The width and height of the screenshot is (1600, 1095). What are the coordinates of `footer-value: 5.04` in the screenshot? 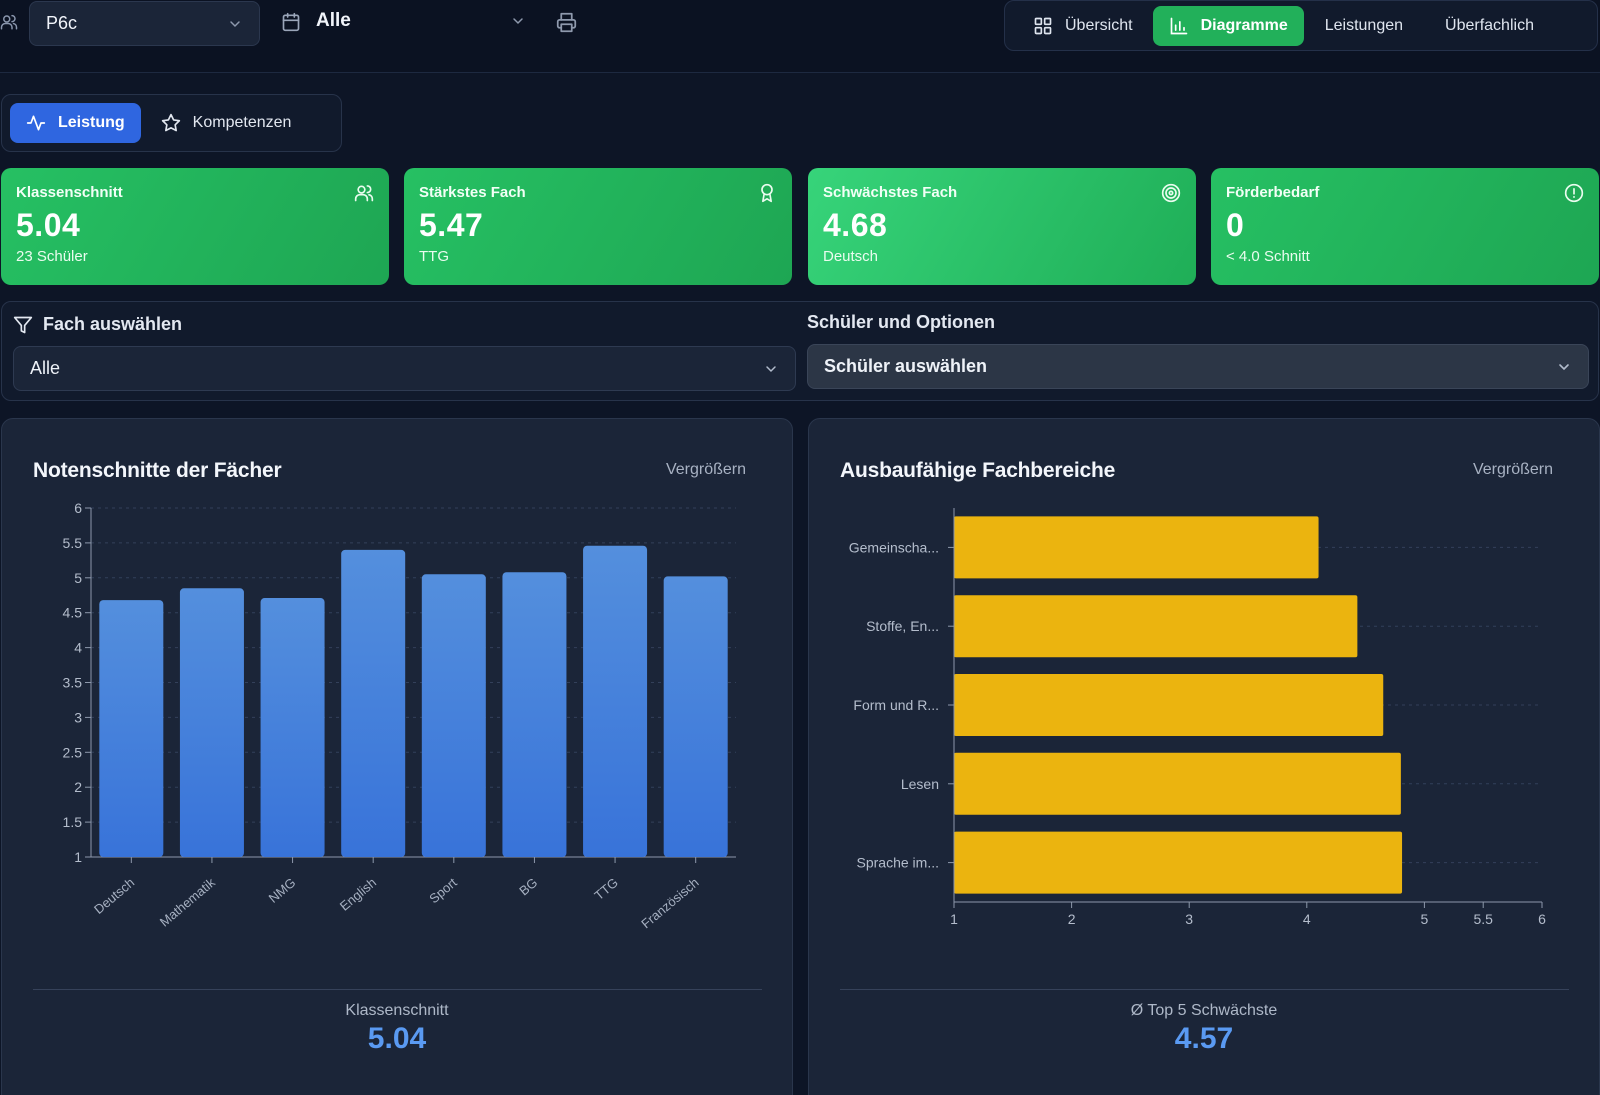 It's located at (397, 1038).